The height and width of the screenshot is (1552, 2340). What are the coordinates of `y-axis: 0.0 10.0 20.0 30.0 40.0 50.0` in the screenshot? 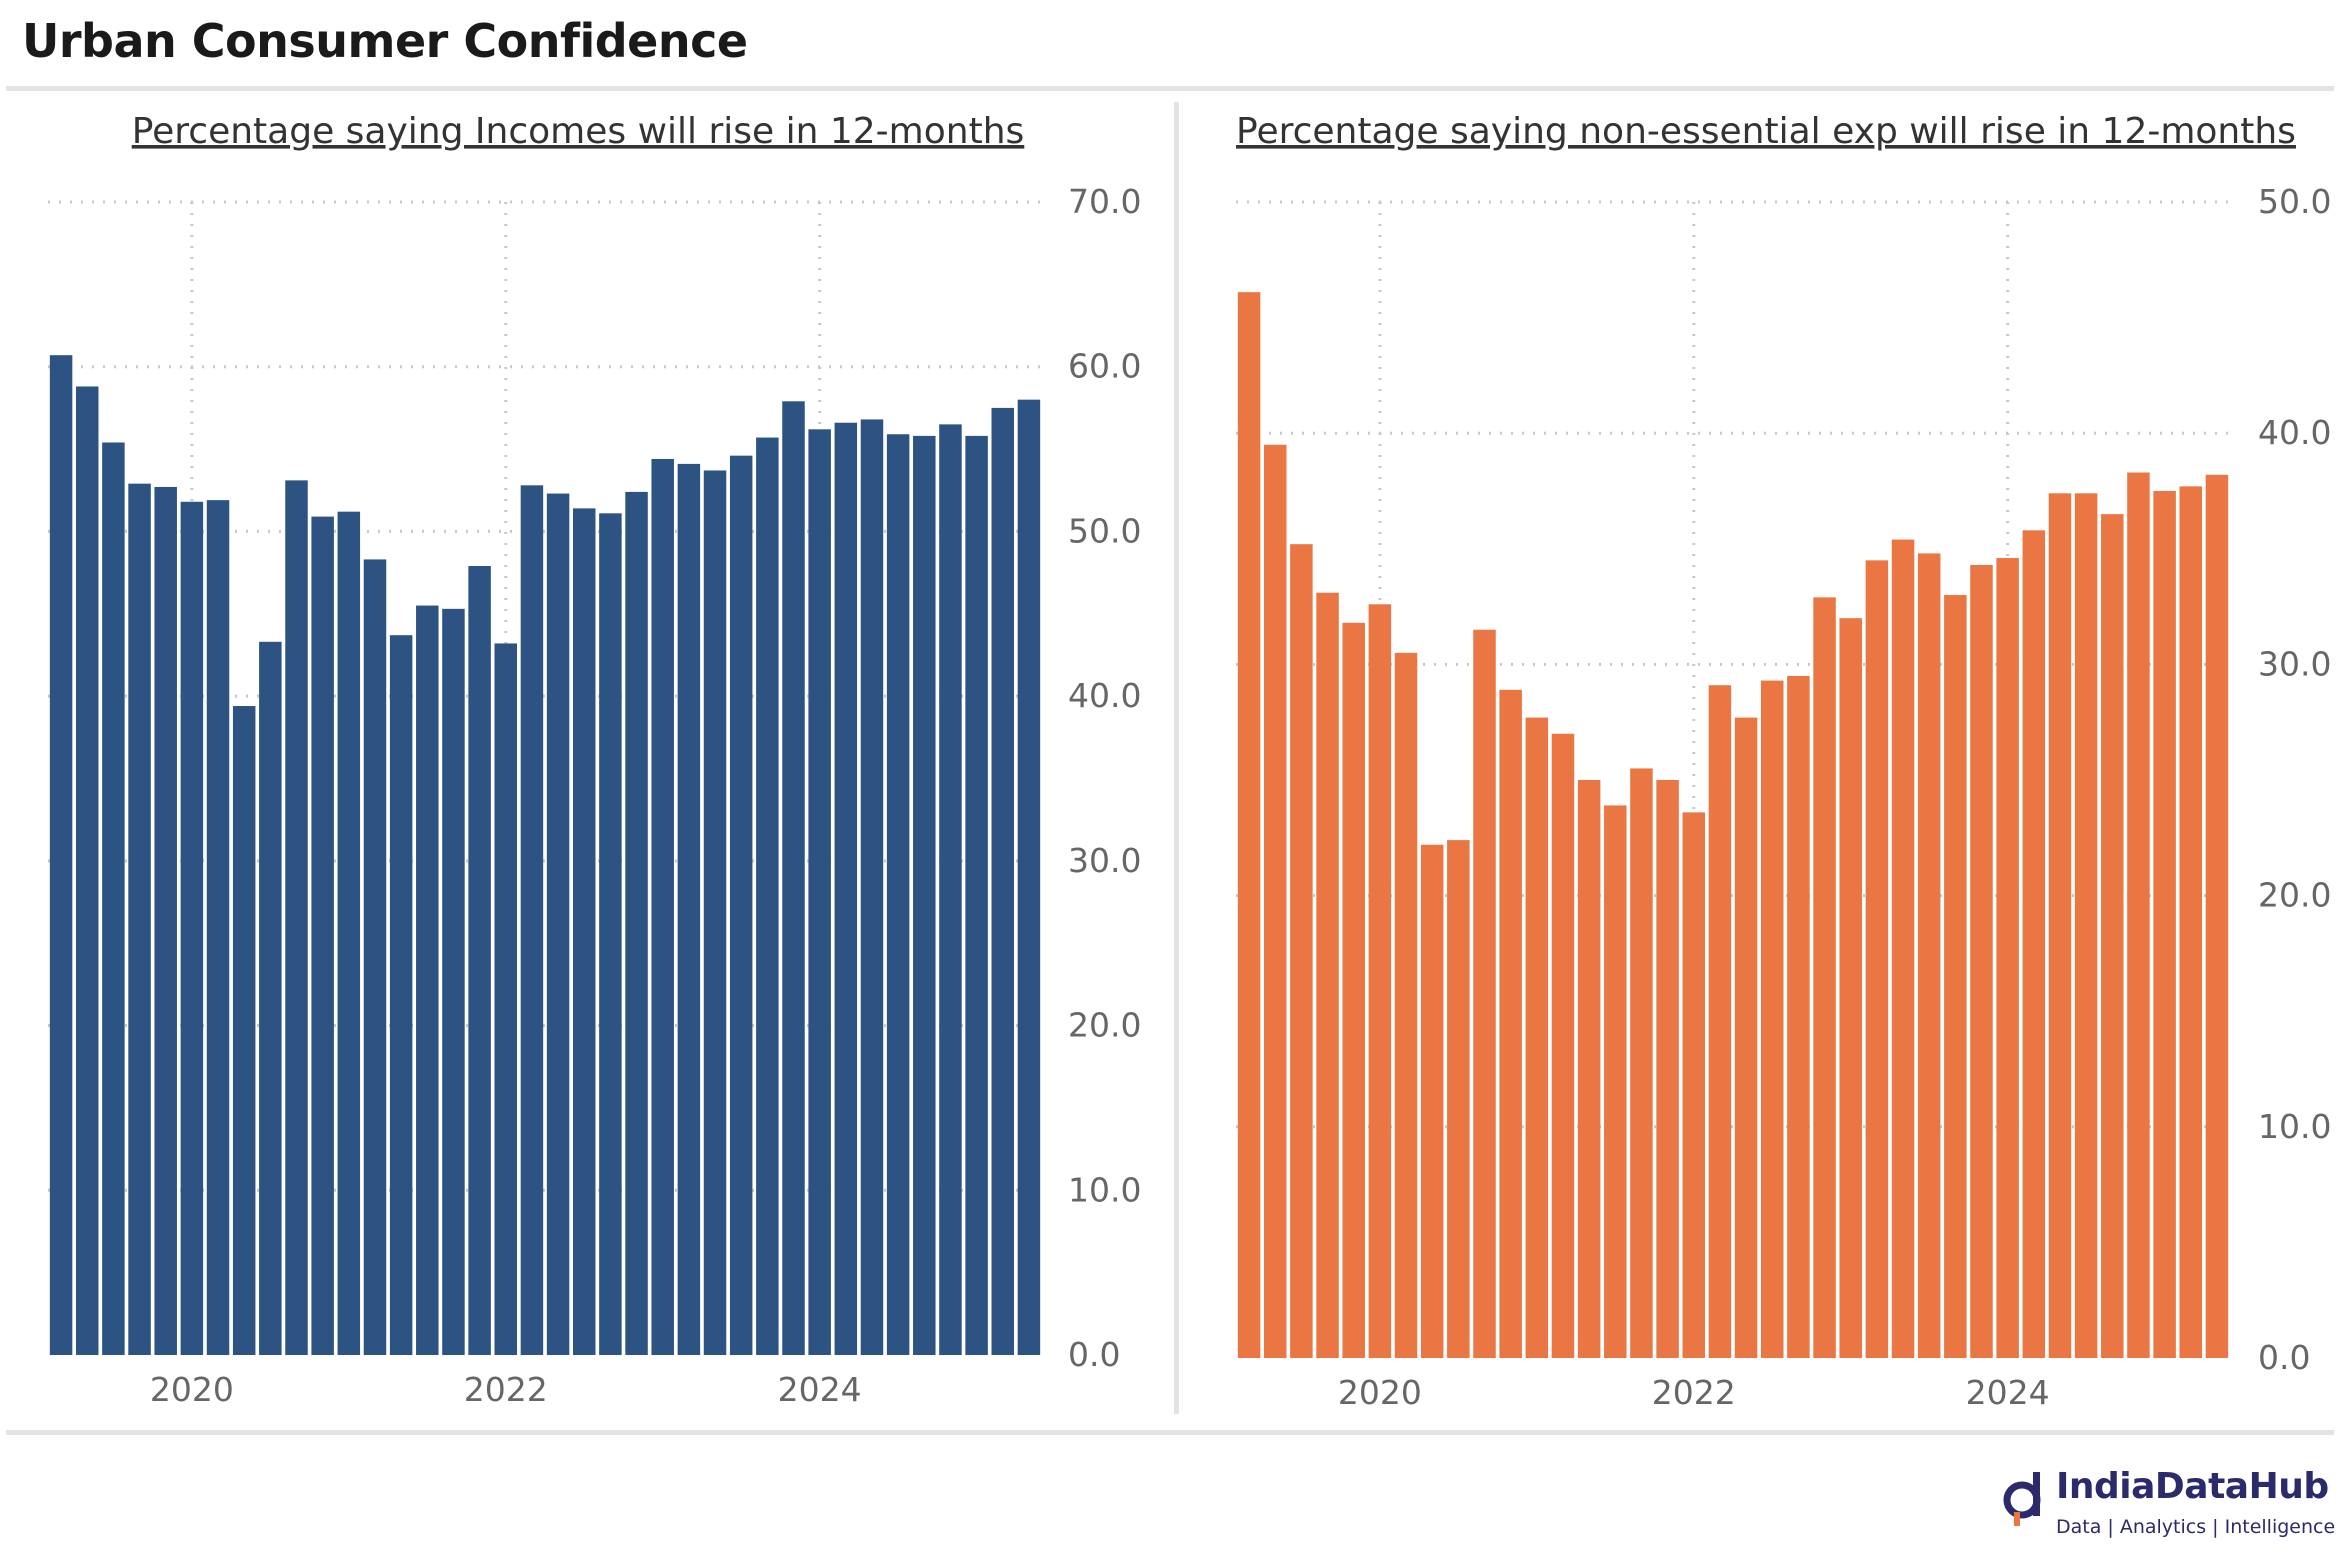 It's located at (2294, 779).